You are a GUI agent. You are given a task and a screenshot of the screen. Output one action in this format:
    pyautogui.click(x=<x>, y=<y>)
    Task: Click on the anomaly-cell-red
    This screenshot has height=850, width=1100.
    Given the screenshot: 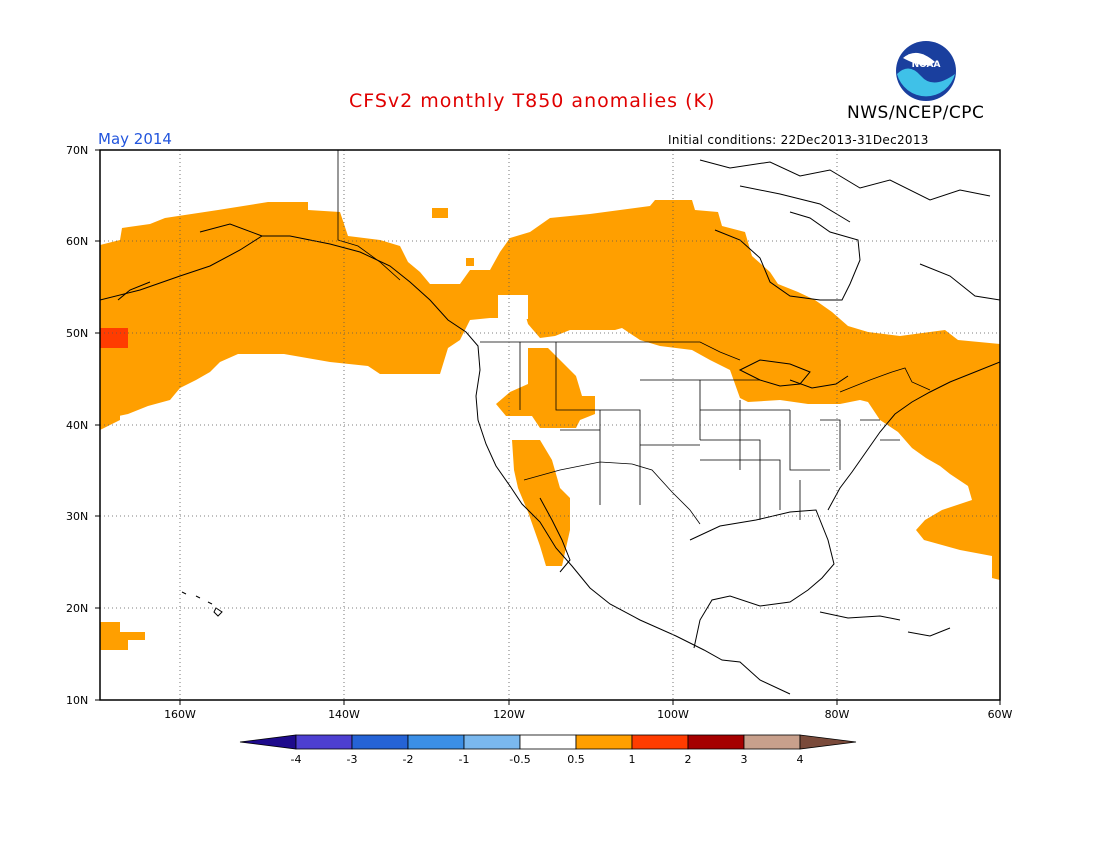 What is the action you would take?
    pyautogui.click(x=114, y=338)
    